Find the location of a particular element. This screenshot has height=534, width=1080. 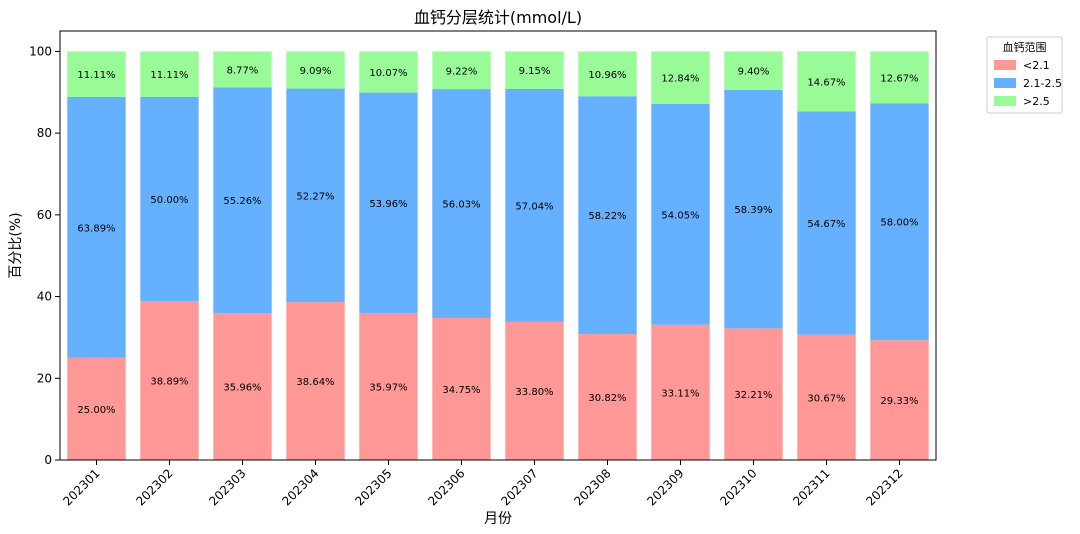

y-tick-label: 0 is located at coordinates (48, 460).